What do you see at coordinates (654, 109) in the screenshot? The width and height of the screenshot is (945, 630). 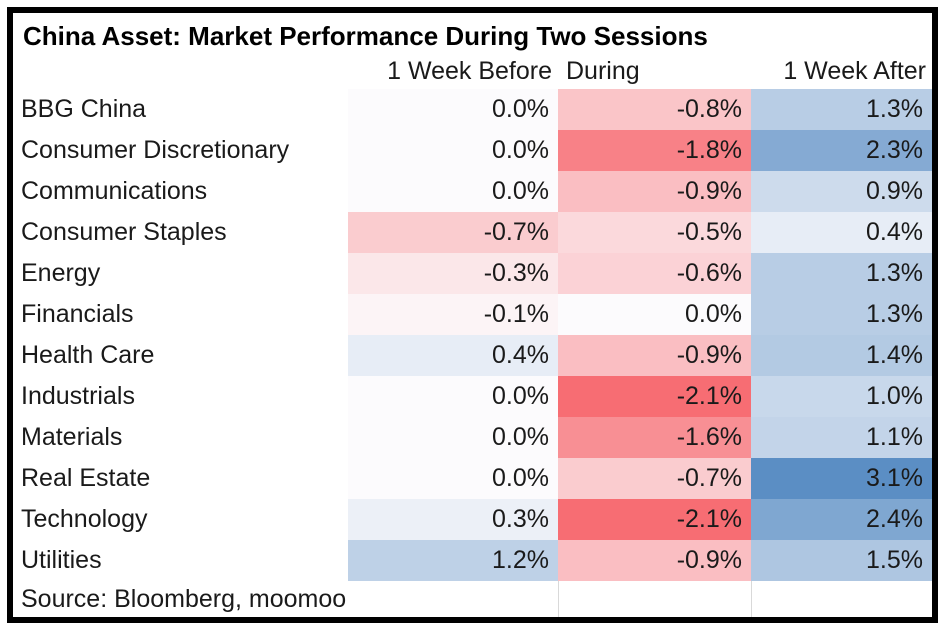 I see `value-cell: -0.8%` at bounding box center [654, 109].